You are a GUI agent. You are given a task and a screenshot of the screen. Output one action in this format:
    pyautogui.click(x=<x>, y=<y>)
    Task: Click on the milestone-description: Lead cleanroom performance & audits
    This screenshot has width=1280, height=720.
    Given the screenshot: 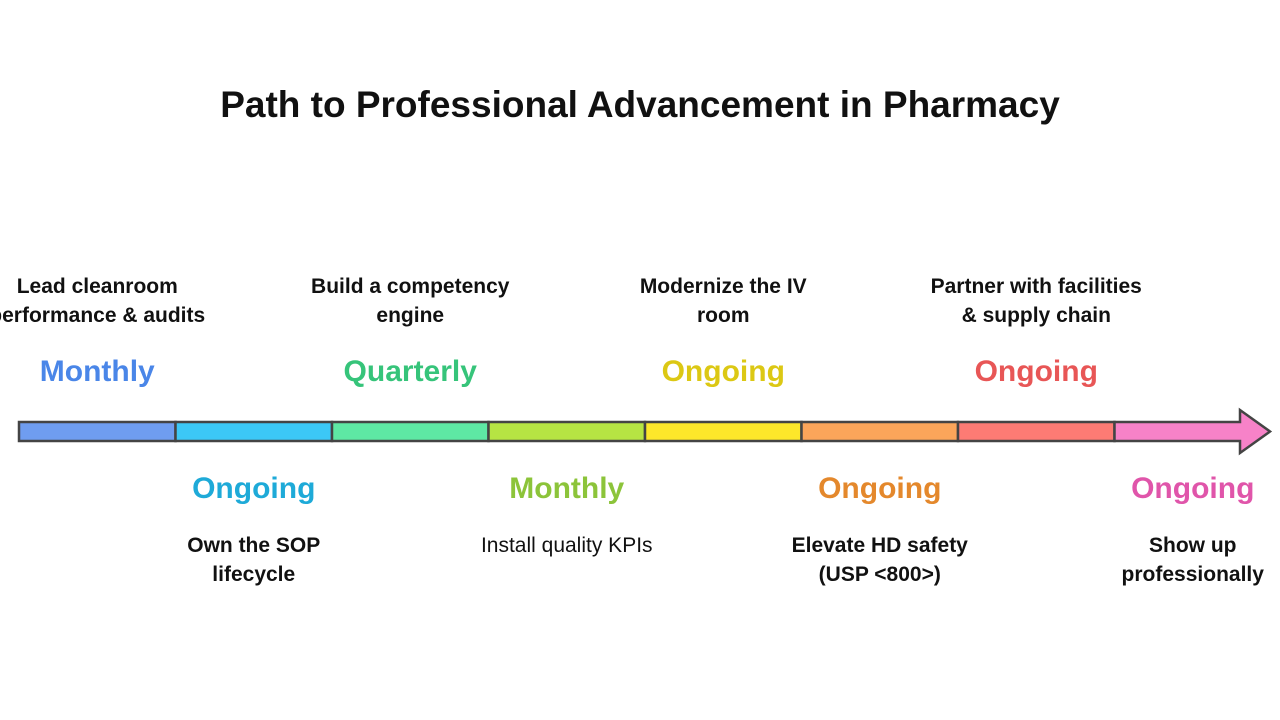 What is the action you would take?
    pyautogui.click(x=103, y=301)
    